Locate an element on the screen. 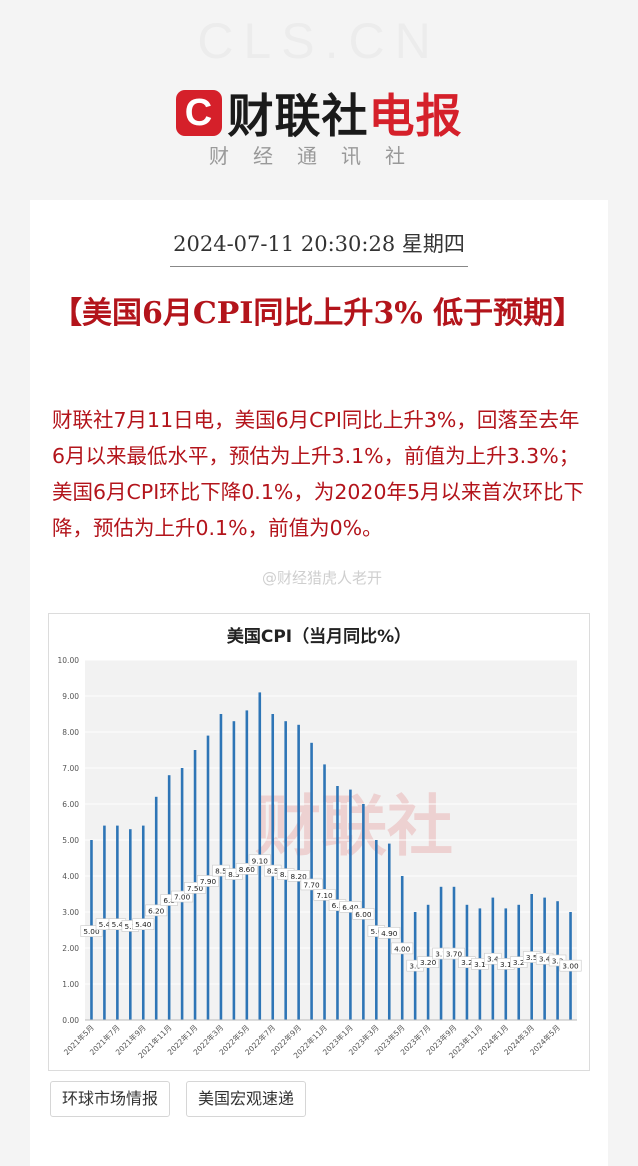 The image size is (638, 1166). y-tick-label: 7.00 is located at coordinates (70, 768).